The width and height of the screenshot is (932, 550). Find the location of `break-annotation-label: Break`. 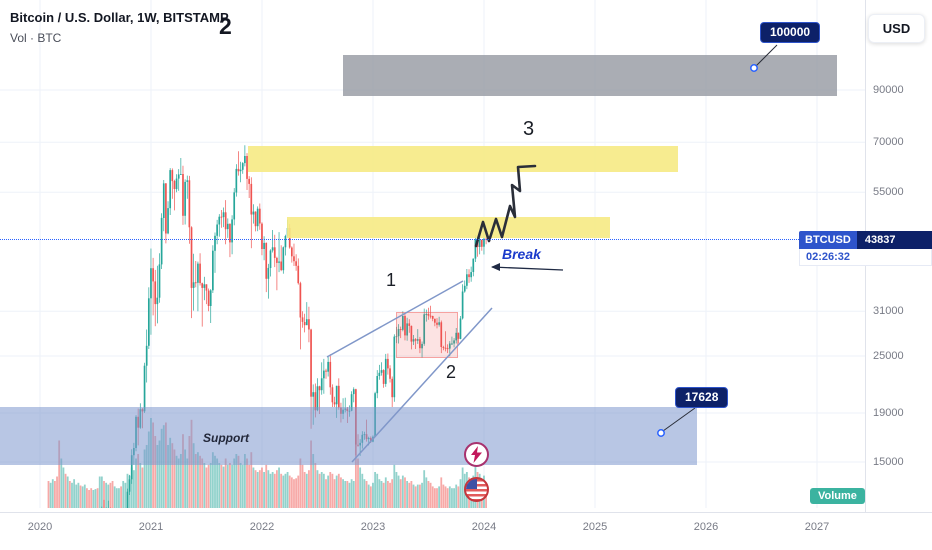

break-annotation-label: Break is located at coordinates (521, 254).